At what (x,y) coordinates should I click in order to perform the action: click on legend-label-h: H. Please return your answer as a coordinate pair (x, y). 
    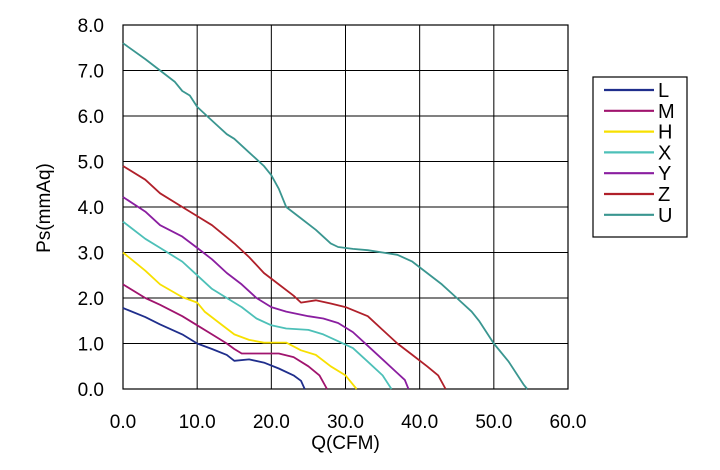
    Looking at the image, I should click on (665, 133).